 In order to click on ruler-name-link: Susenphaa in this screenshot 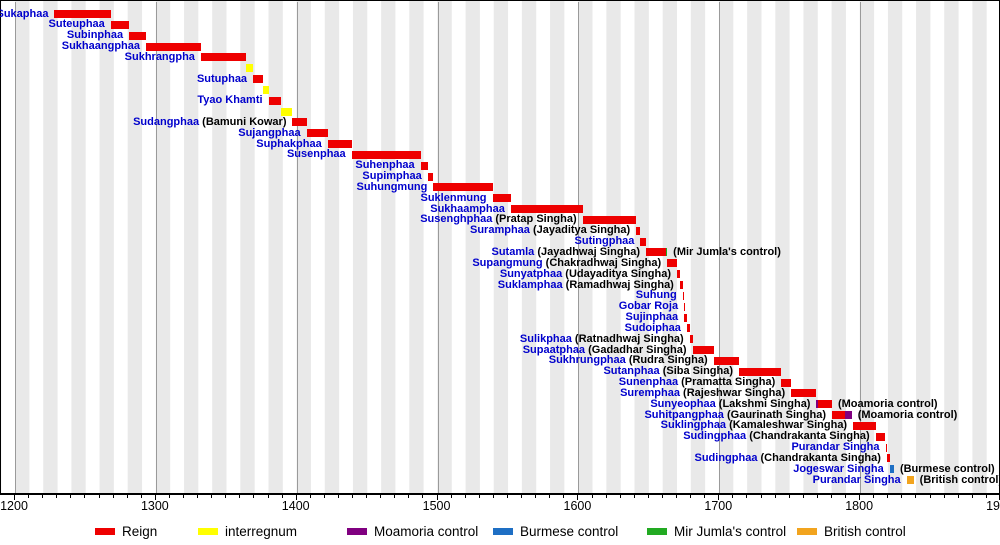, I will do `click(316, 154)`.